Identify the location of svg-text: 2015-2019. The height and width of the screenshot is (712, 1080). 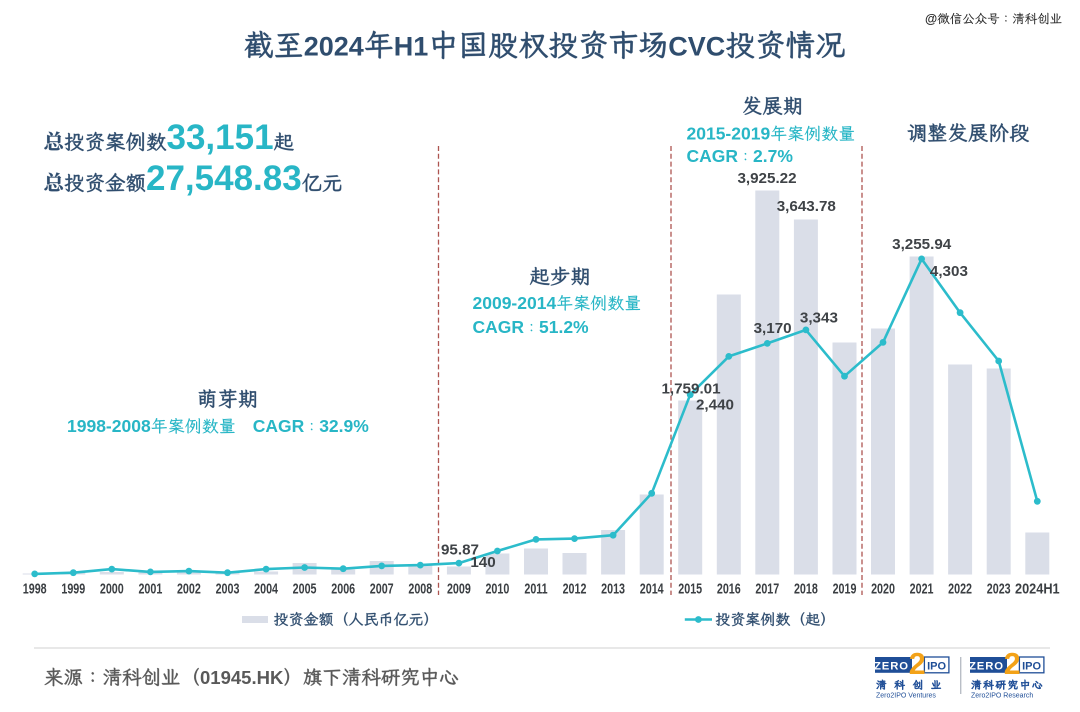
(729, 134).